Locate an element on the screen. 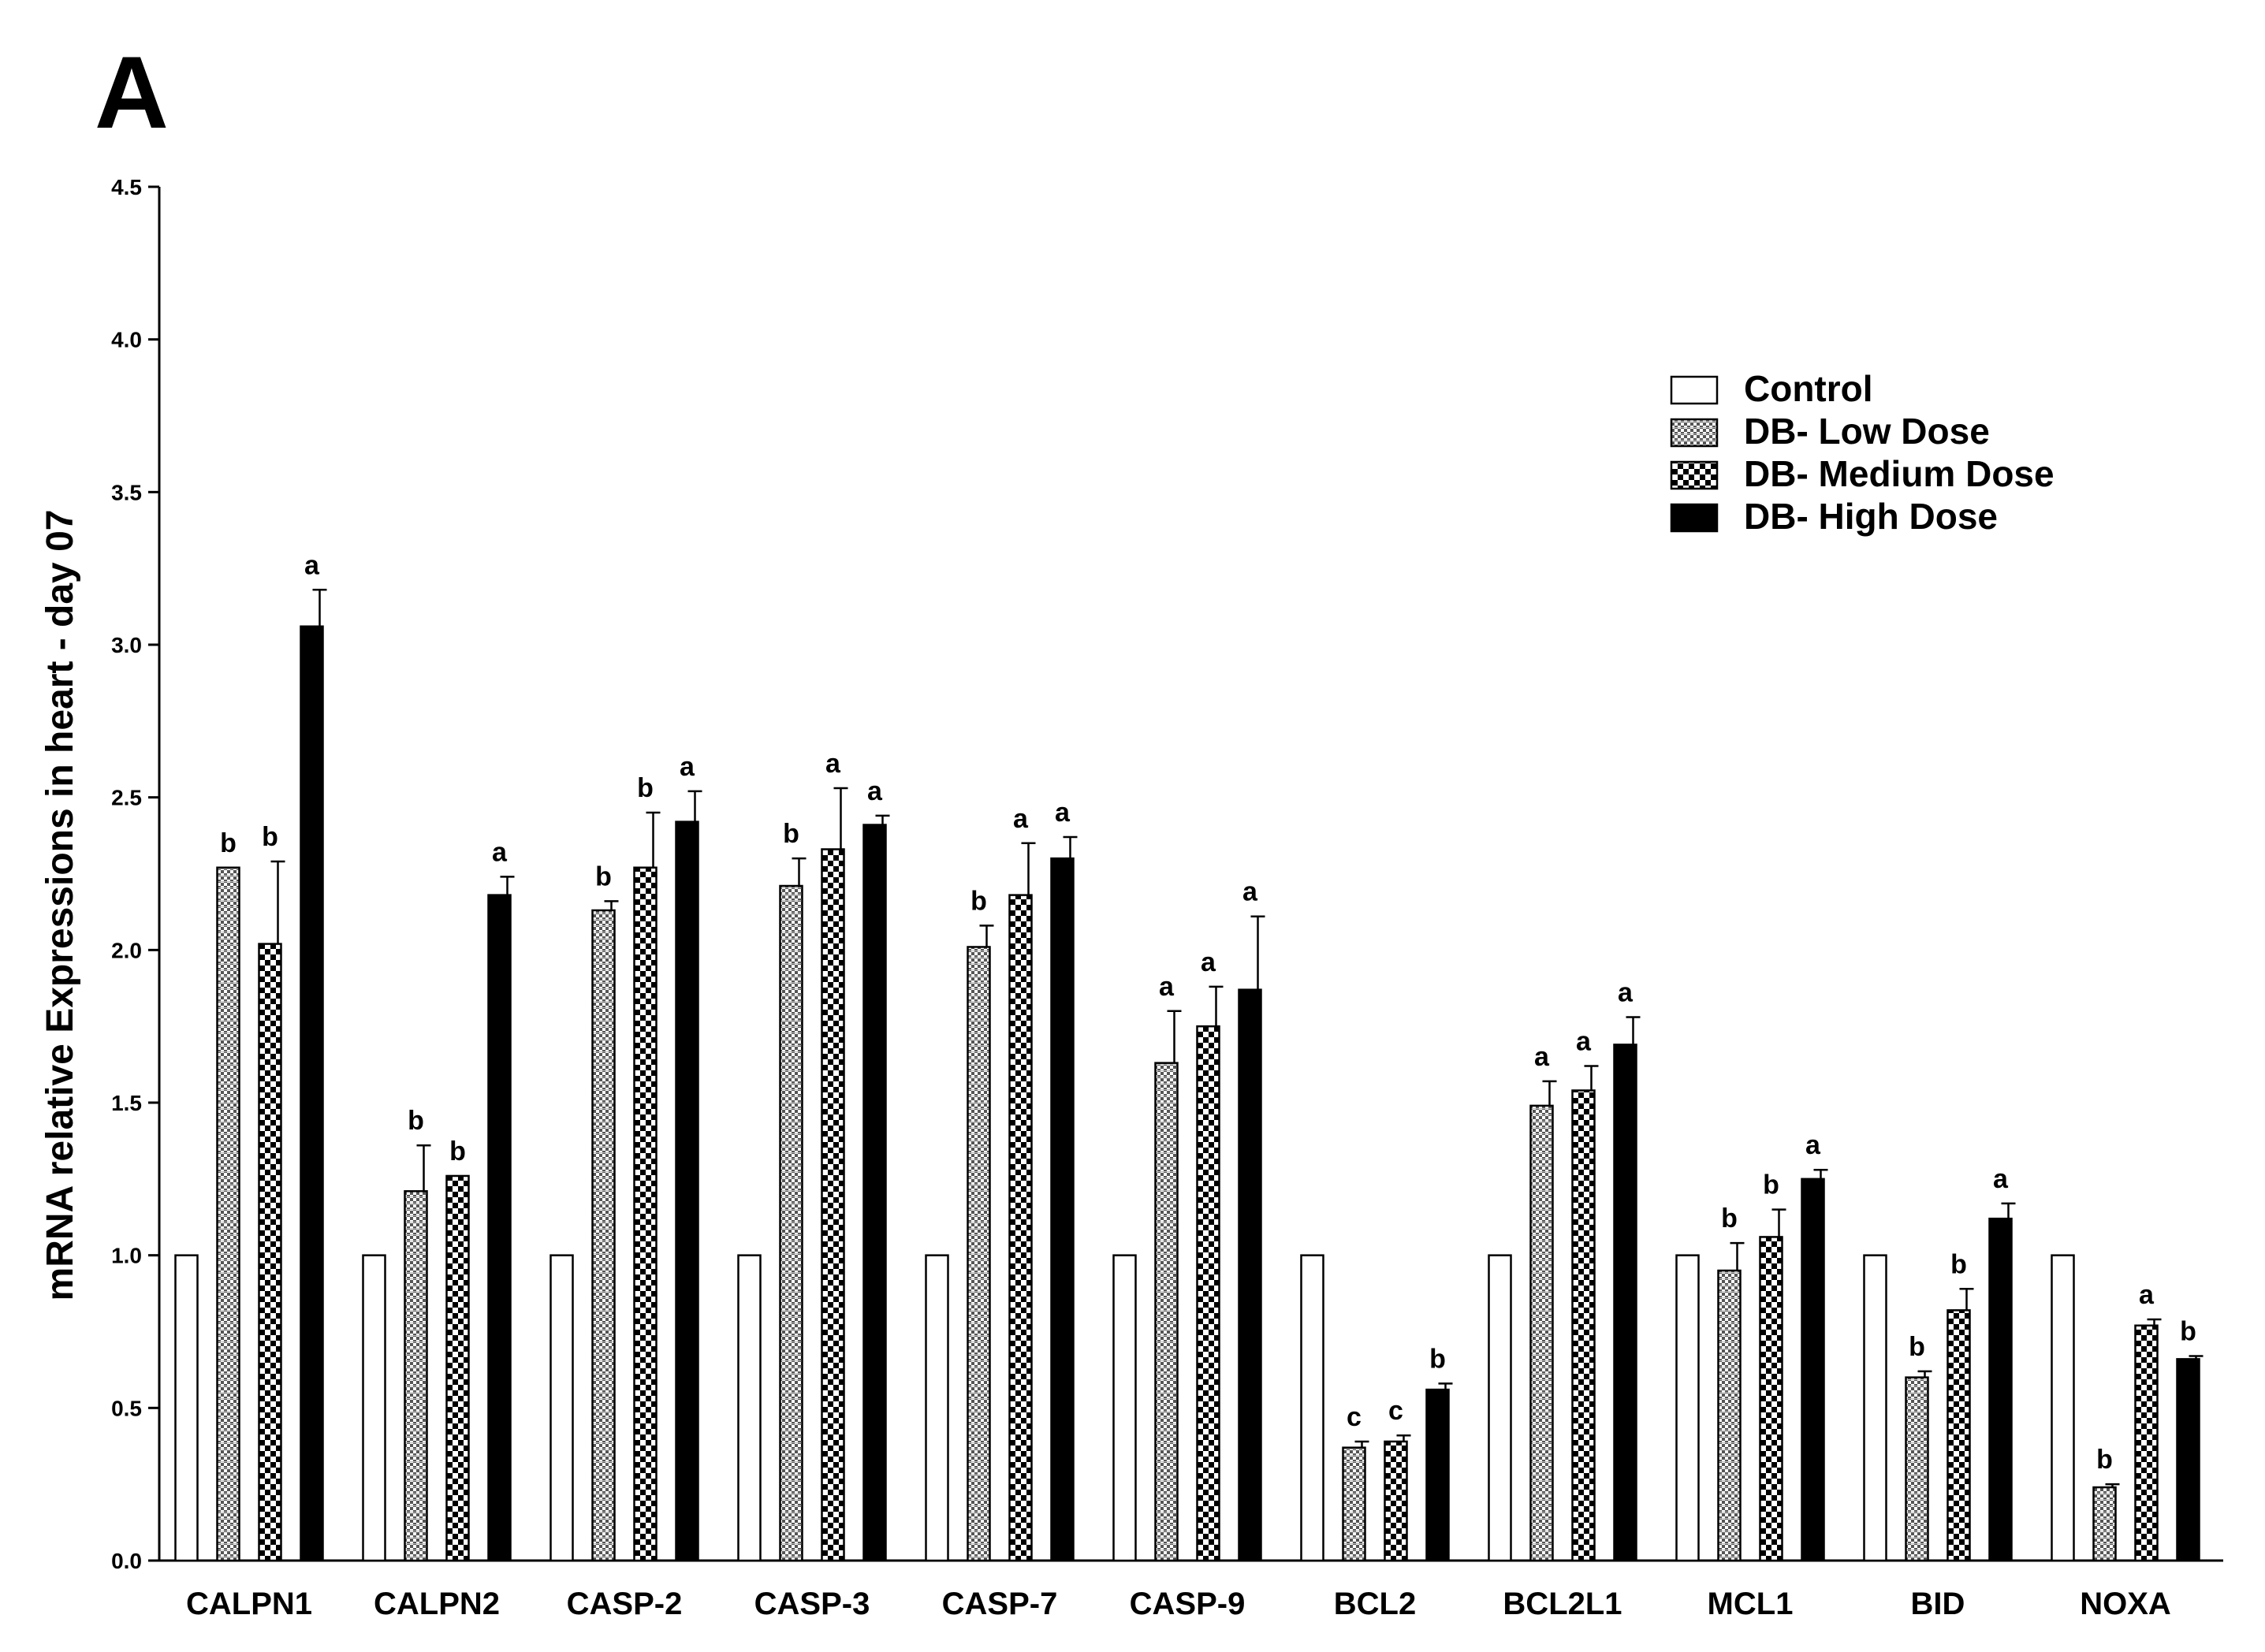 The width and height of the screenshot is (2265, 1652). y-tick-label: 3.0 is located at coordinates (126, 645).